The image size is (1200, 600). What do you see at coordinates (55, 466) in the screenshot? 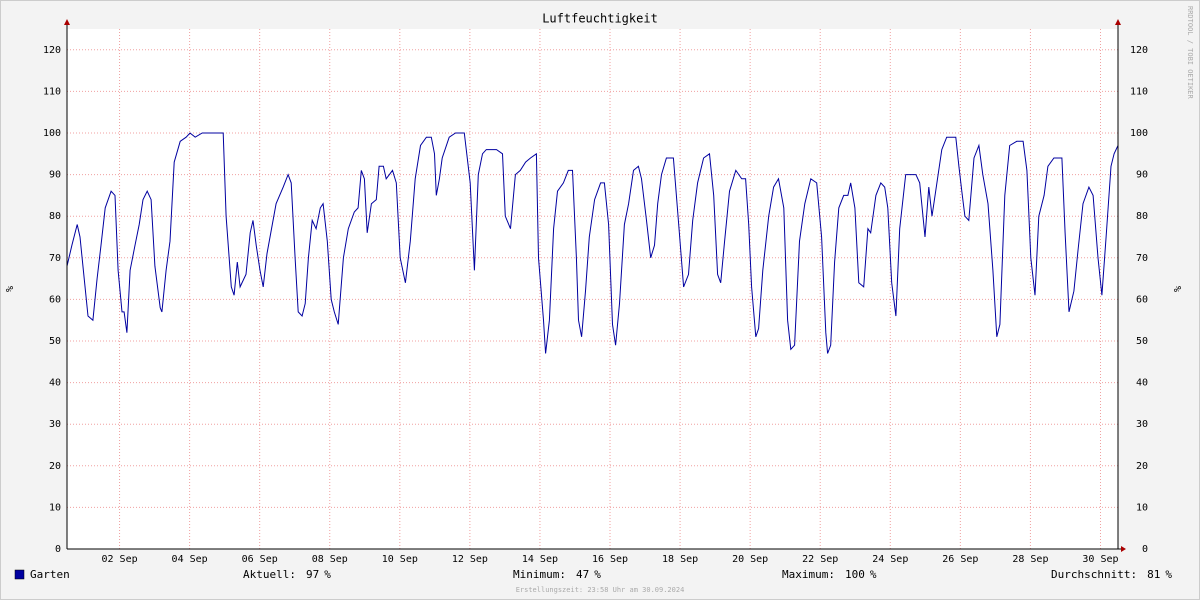
I see `y-tick-label: 20` at bounding box center [55, 466].